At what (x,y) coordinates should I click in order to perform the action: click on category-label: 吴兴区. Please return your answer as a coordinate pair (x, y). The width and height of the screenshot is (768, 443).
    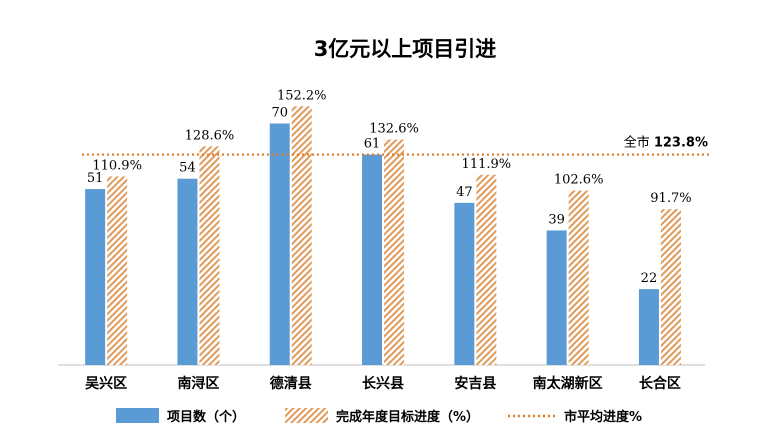
    Looking at the image, I should click on (106, 383).